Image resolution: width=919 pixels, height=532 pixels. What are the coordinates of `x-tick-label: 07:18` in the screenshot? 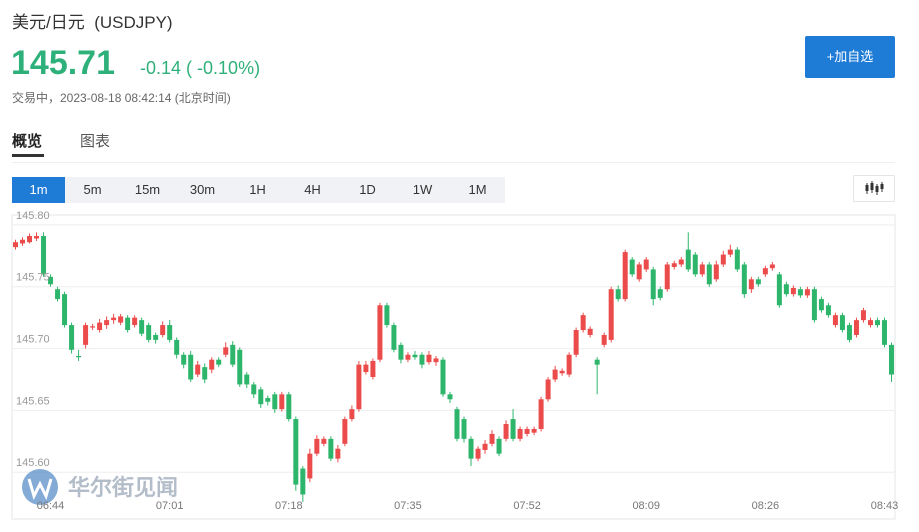 It's located at (289, 506).